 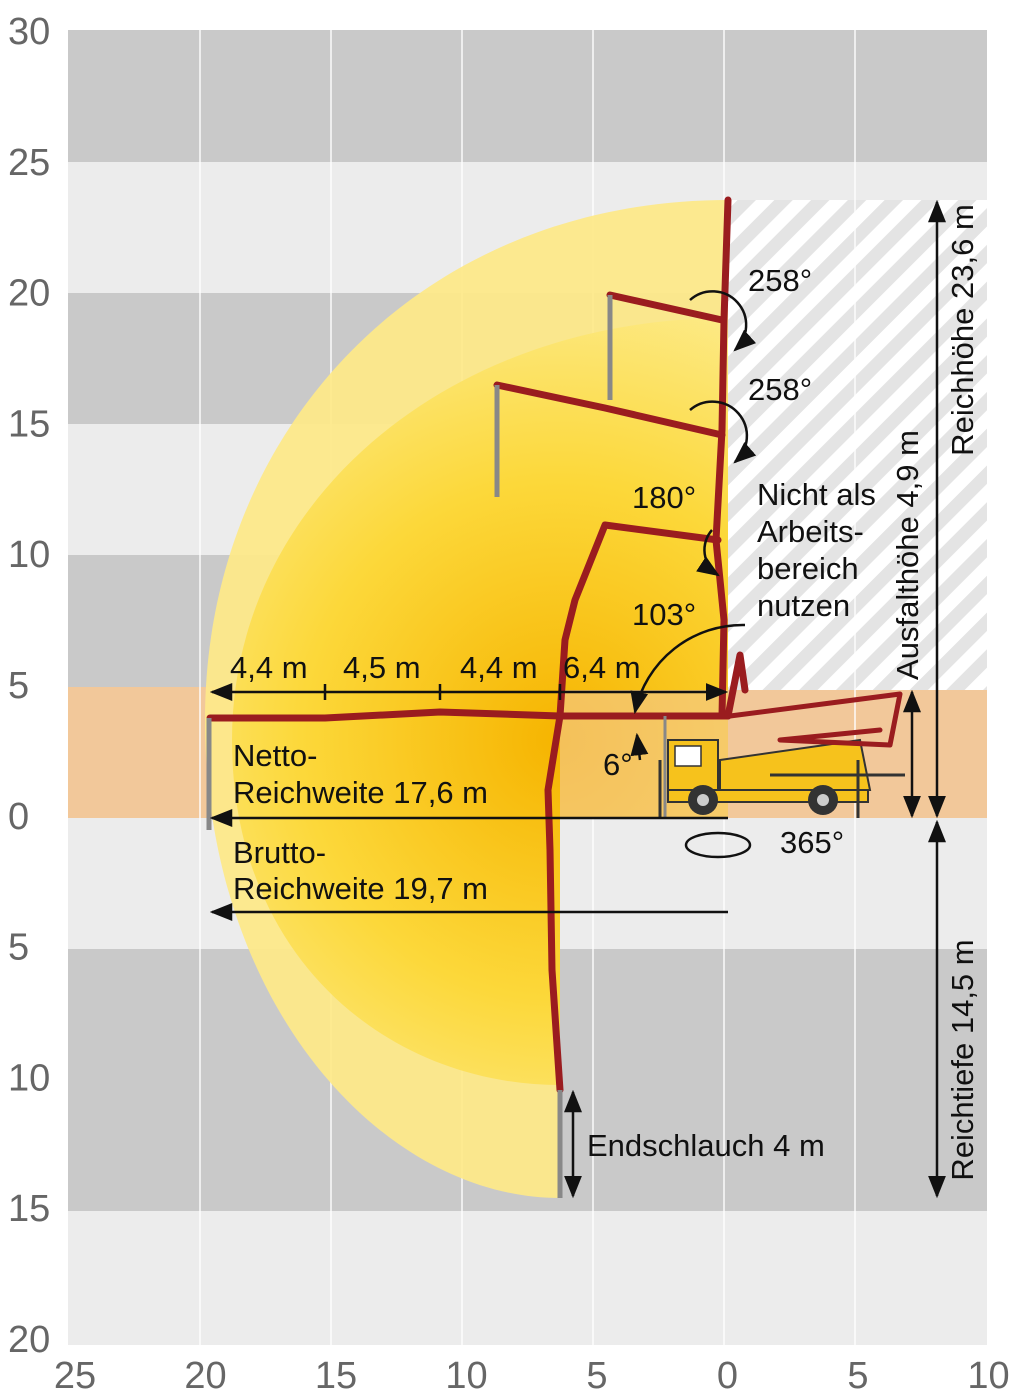 I want to click on angle-label: 103°, so click(x=664, y=614).